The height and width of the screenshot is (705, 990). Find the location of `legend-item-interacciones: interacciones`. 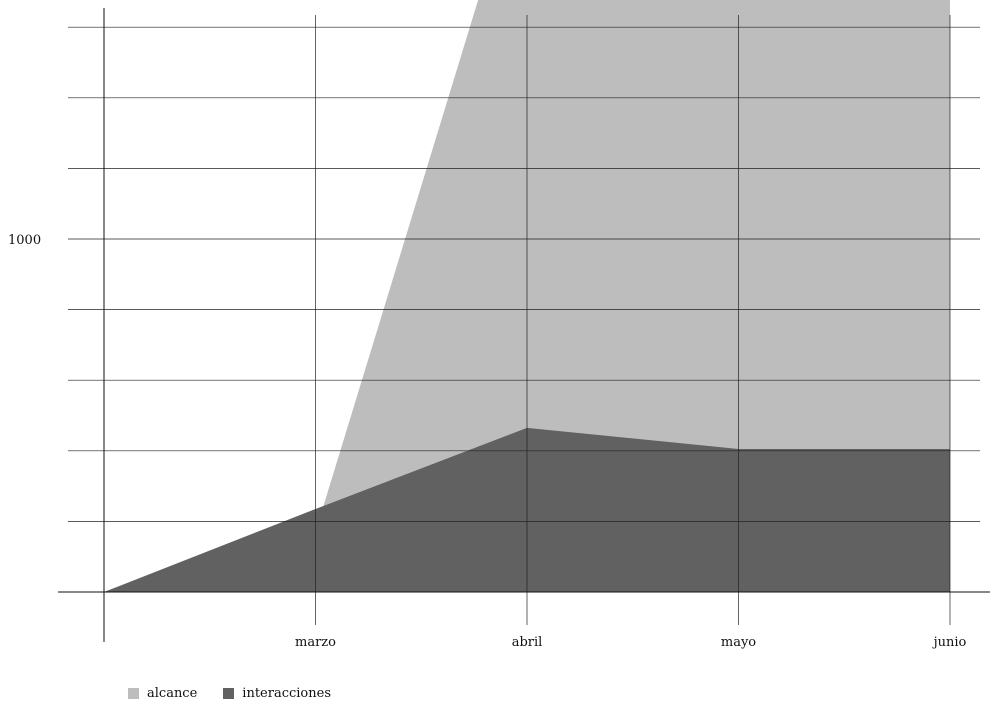

legend-item-interacciones: interacciones is located at coordinates (277, 693).